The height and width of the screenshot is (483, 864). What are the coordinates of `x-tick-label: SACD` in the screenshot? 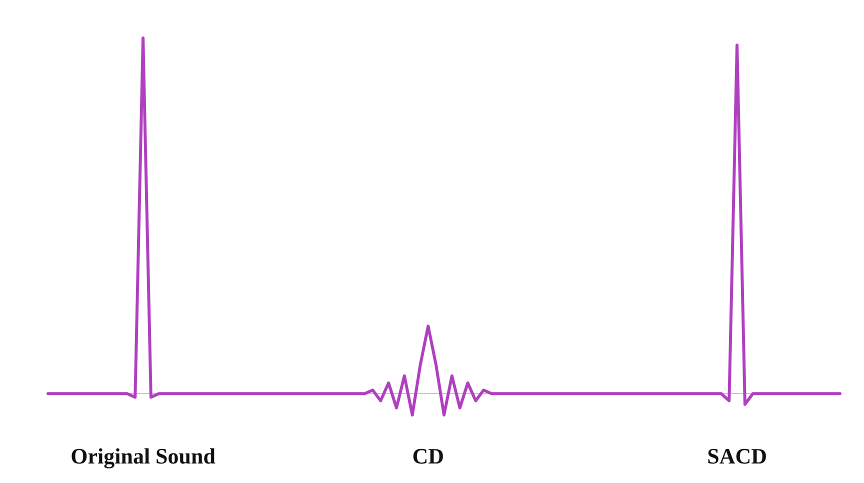 It's located at (737, 456).